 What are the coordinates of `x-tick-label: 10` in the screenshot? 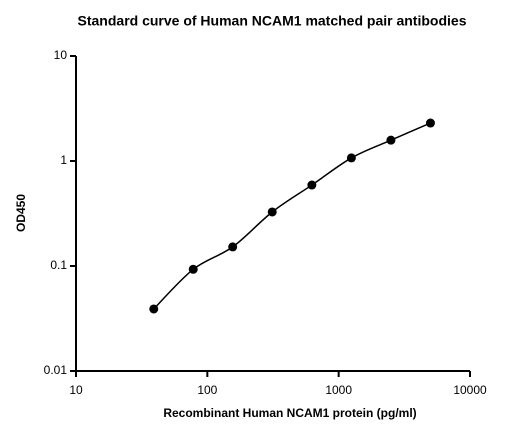 It's located at (76, 390).